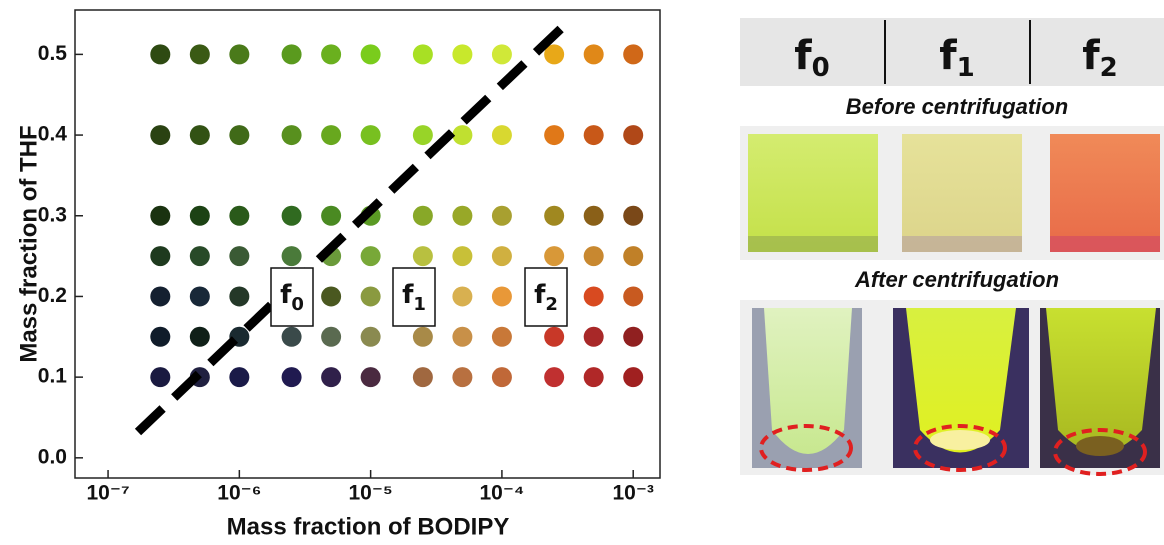 This screenshot has width=1164, height=545. I want to click on y-tick-label: 0.4, so click(53, 134).